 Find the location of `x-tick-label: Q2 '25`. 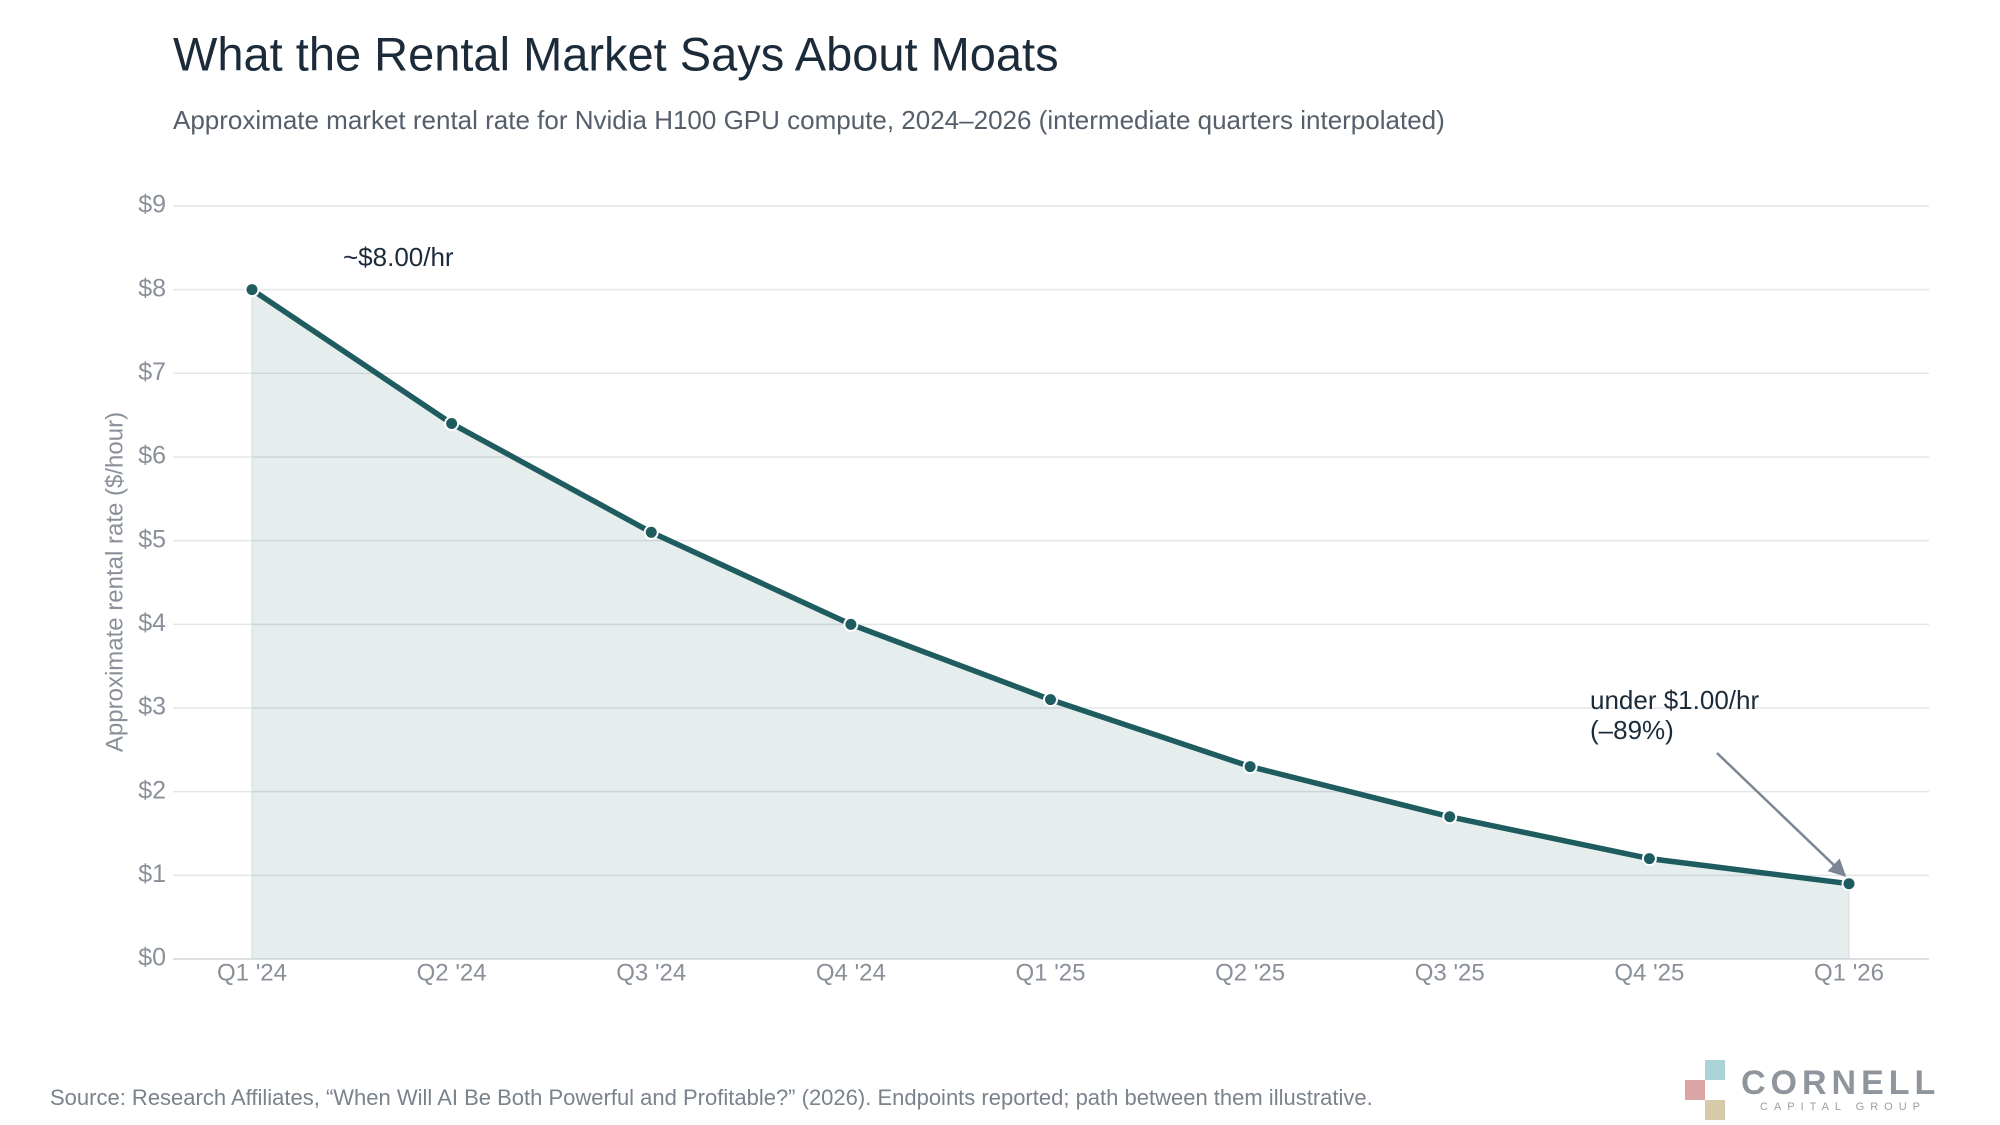

x-tick-label: Q2 '25 is located at coordinates (1250, 972).